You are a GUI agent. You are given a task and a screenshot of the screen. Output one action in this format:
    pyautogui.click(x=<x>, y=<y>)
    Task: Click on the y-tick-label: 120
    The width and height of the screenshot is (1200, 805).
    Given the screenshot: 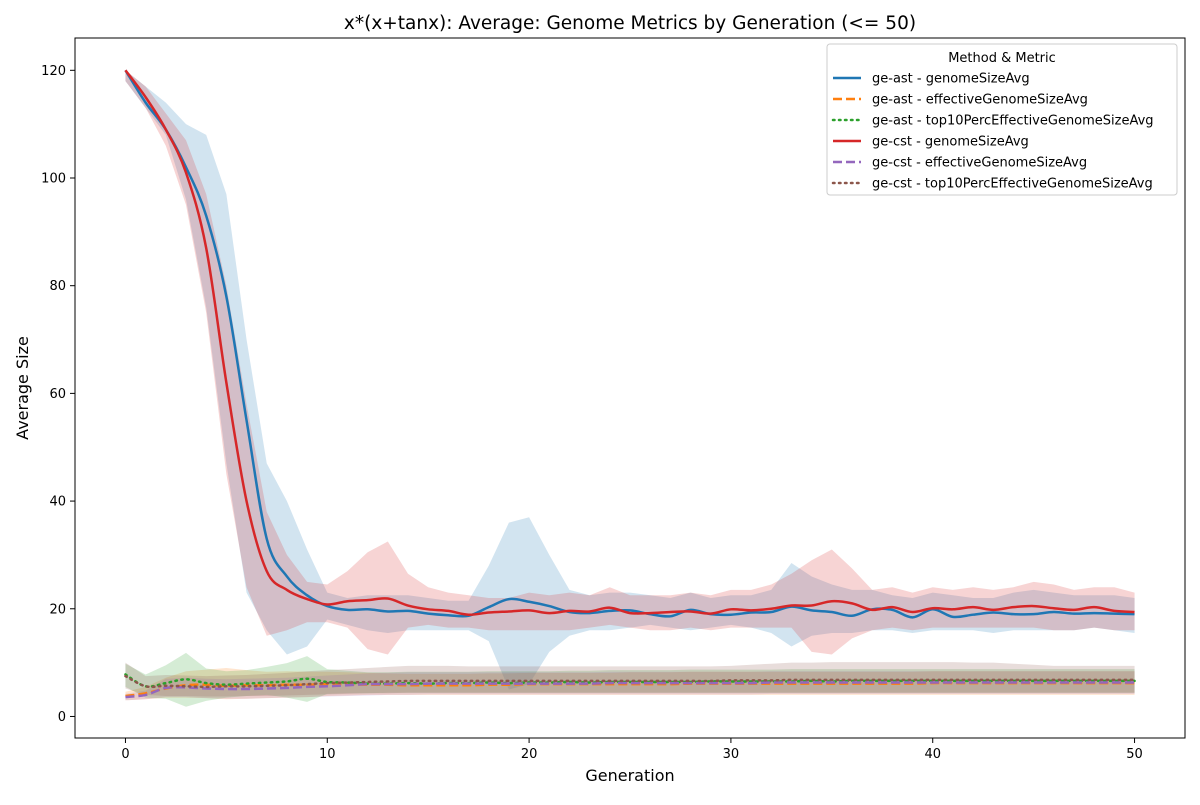 What is the action you would take?
    pyautogui.click(x=53, y=71)
    